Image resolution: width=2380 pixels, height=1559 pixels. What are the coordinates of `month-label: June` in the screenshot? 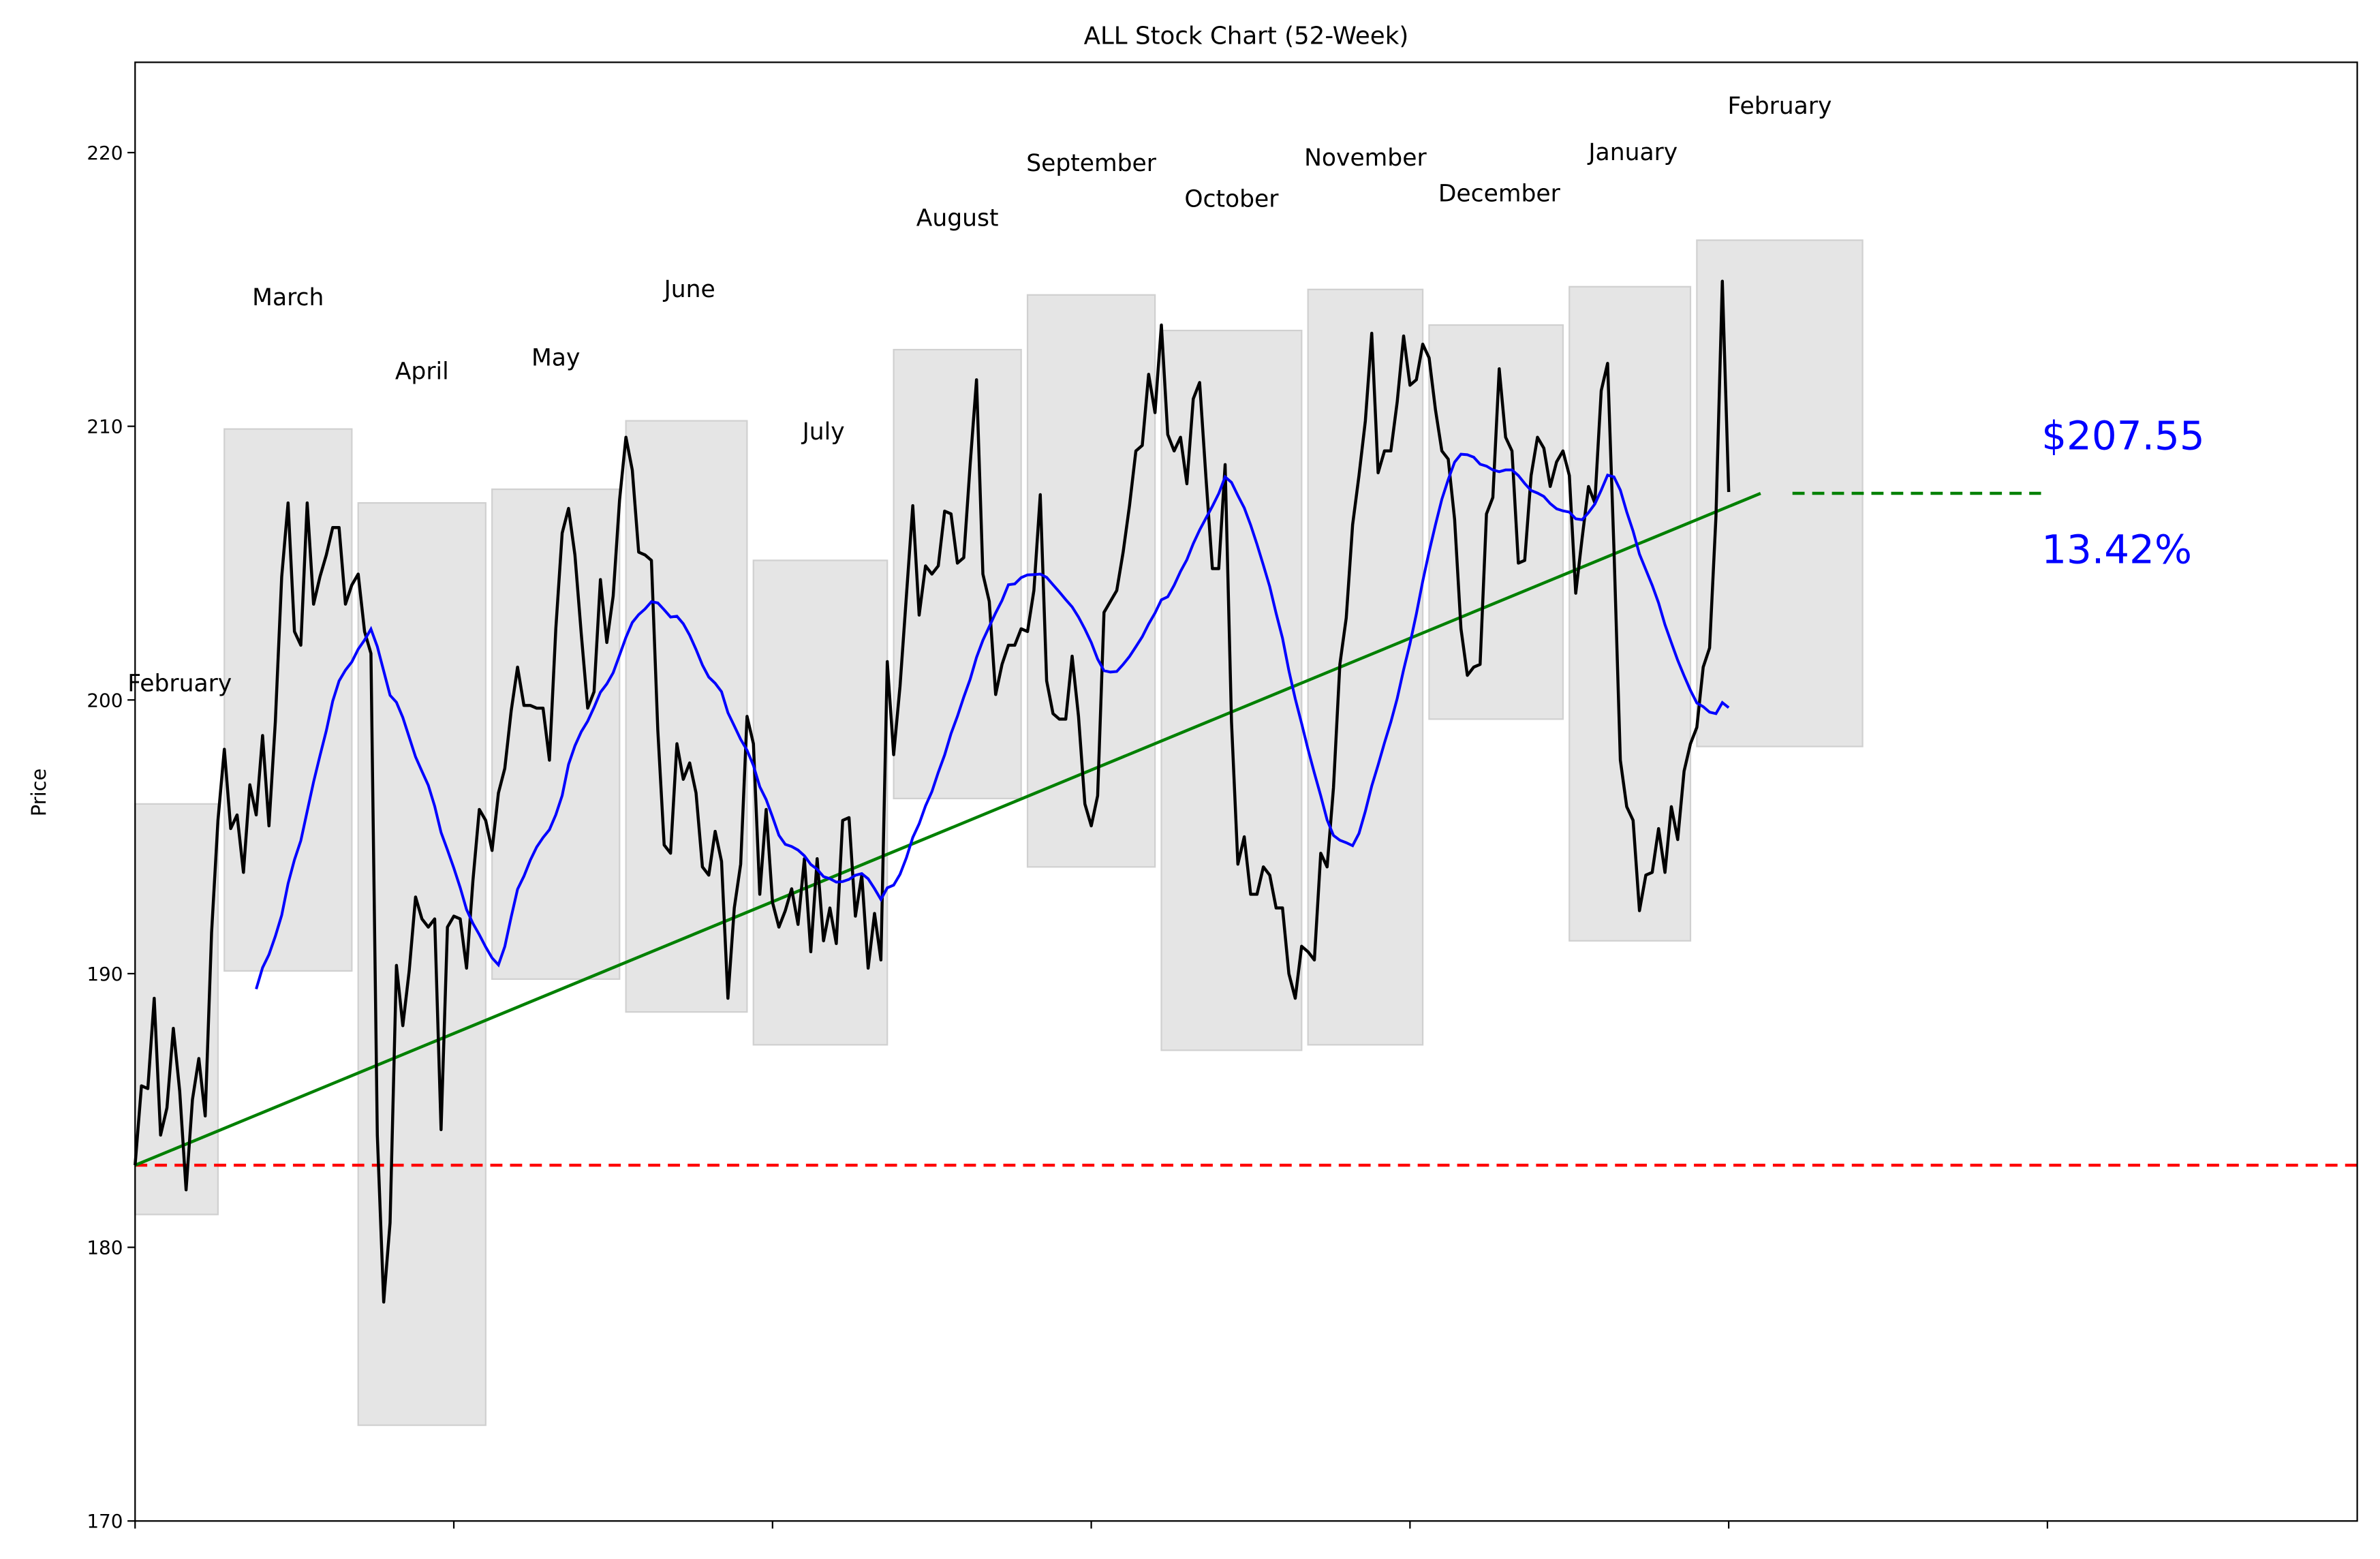 It's located at (689, 289).